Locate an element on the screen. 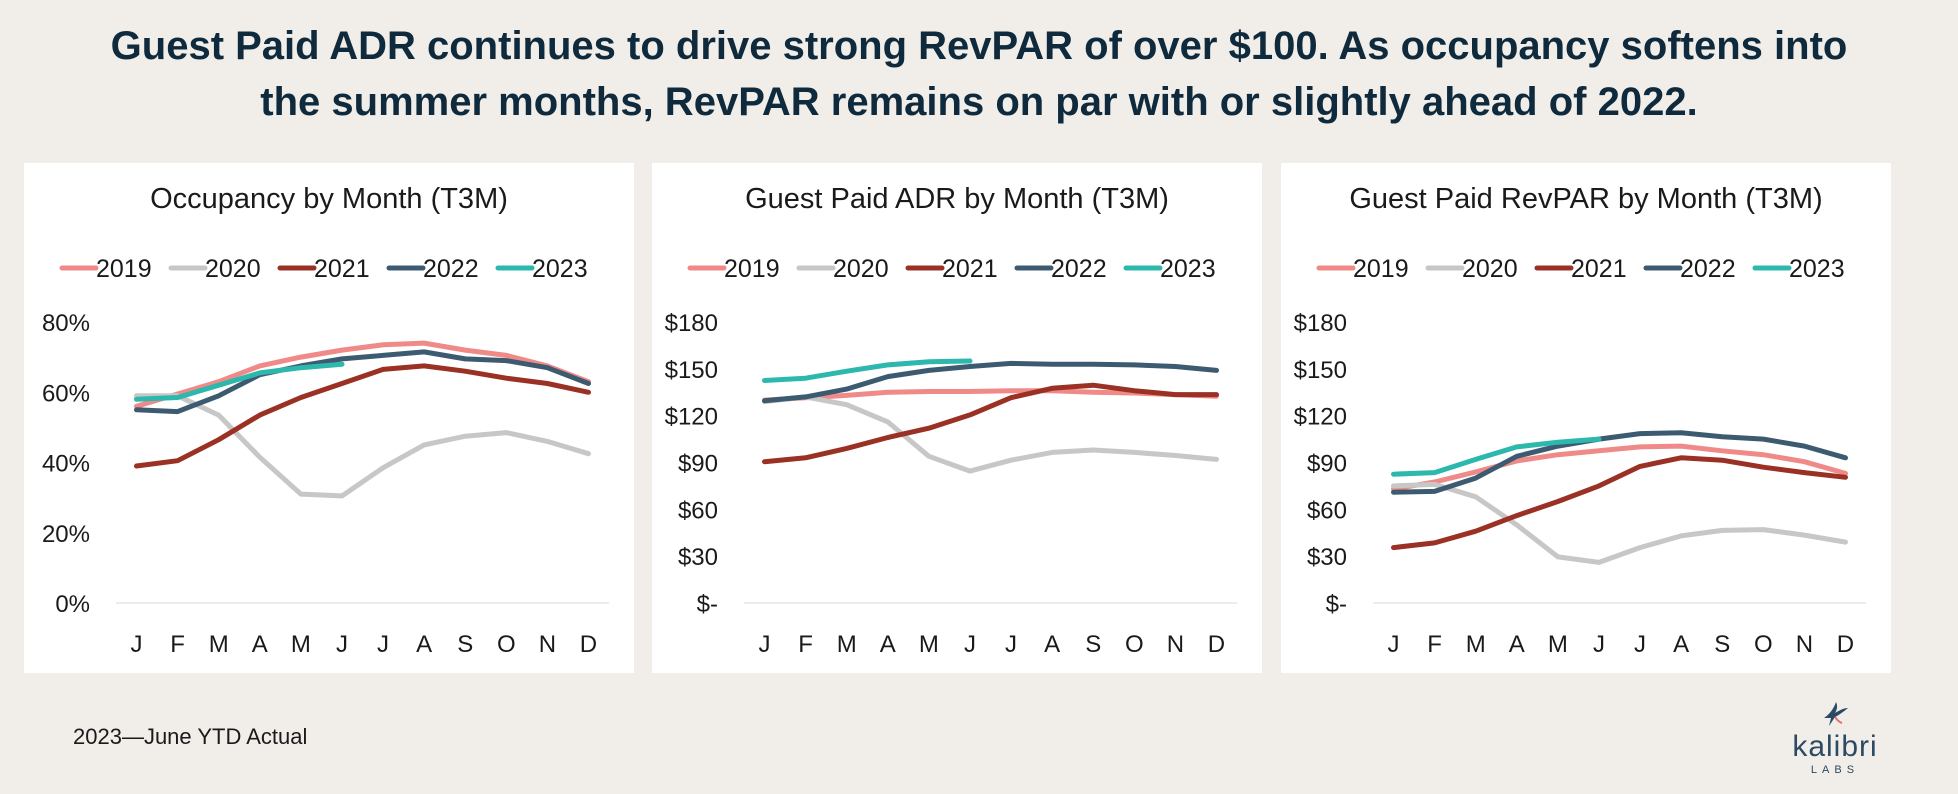  hummingbird-icon is located at coordinates (1836, 714).